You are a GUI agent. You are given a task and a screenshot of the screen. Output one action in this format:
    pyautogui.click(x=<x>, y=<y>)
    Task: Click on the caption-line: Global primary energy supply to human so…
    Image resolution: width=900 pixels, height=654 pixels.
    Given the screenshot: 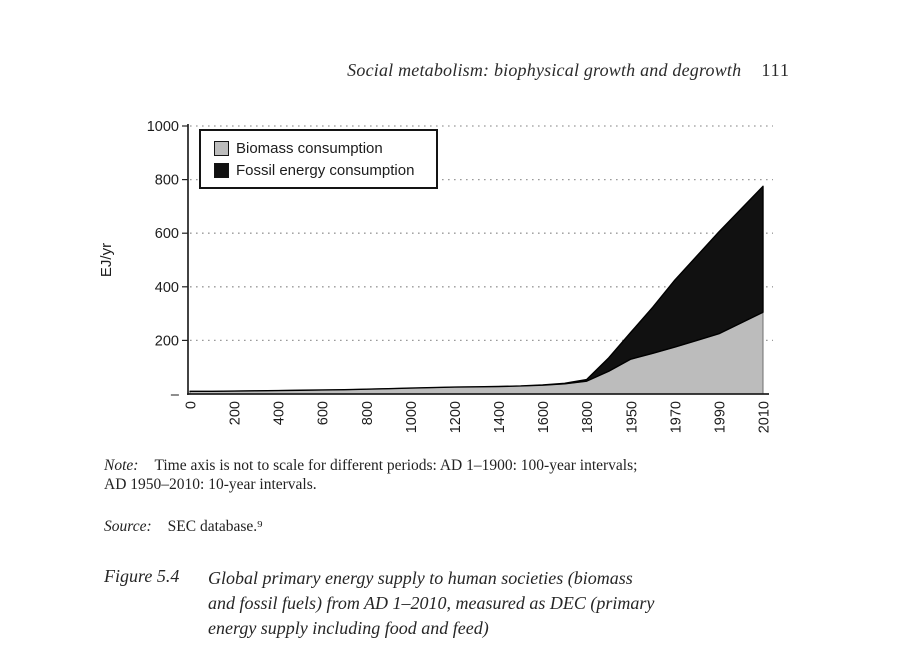 What is the action you would take?
    pyautogui.click(x=420, y=578)
    